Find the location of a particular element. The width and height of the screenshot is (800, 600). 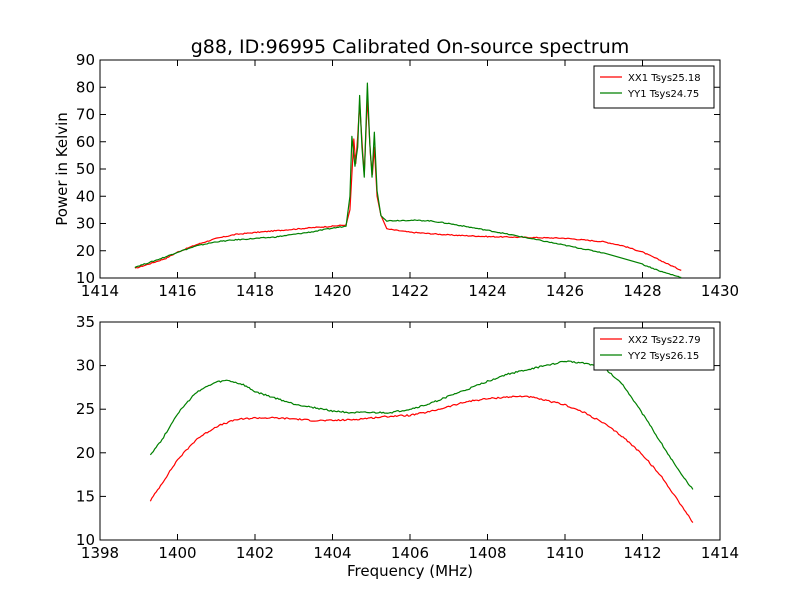

bottom-x-axis-label: Frequency (MHz) is located at coordinates (410, 571).